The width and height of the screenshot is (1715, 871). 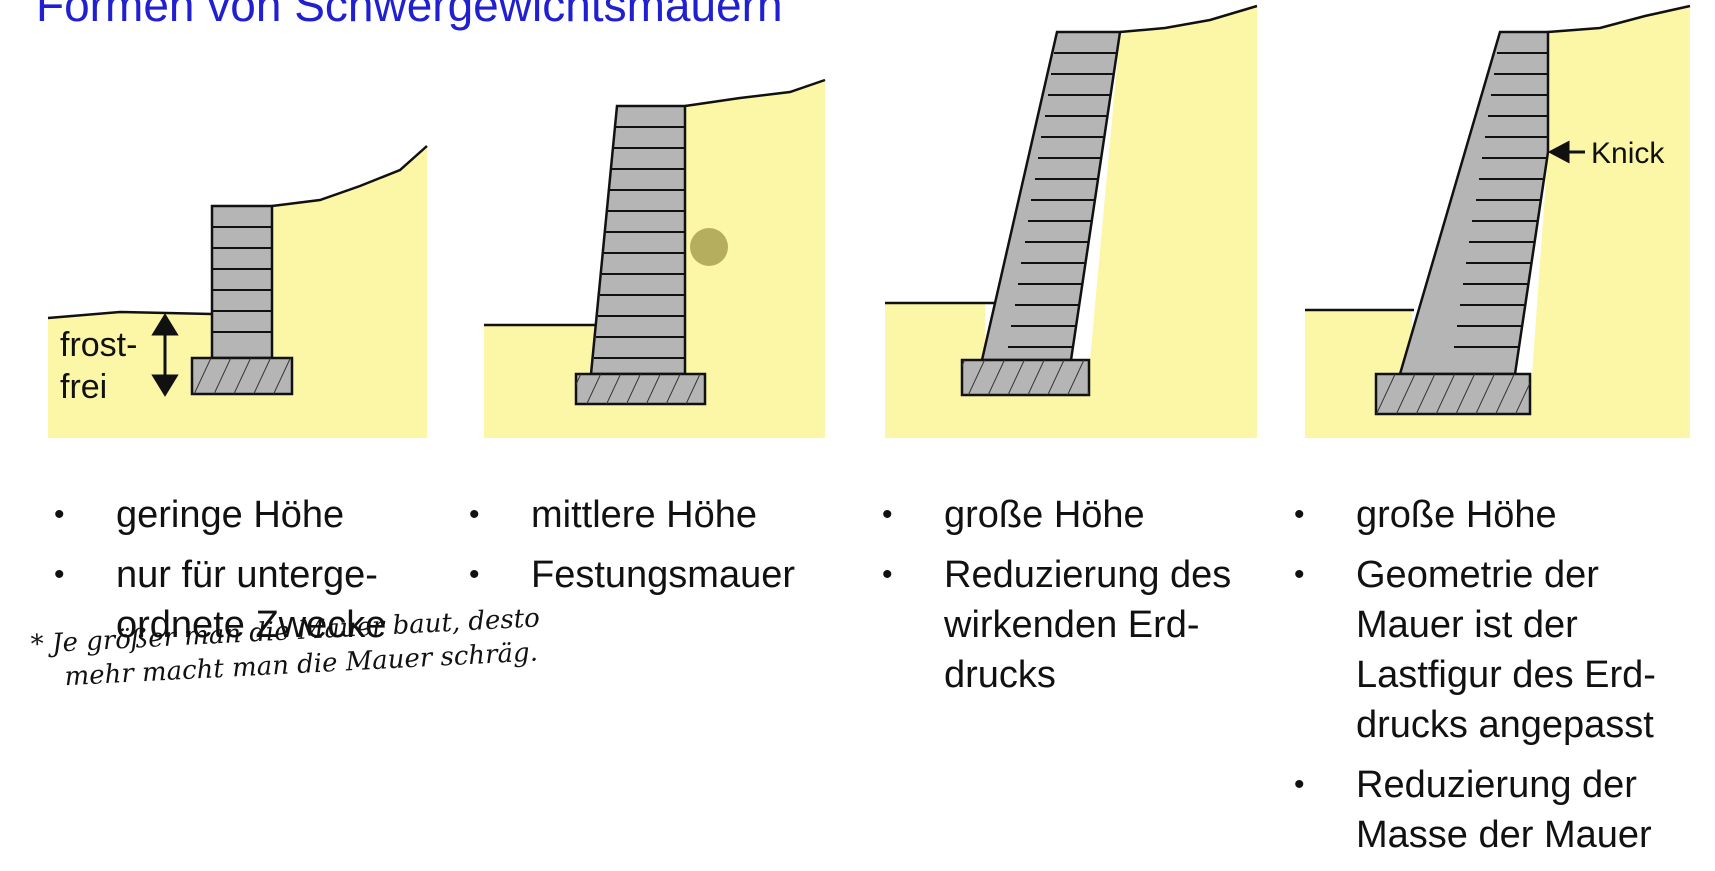 I want to click on frost-label-line2: frei, so click(x=83, y=387).